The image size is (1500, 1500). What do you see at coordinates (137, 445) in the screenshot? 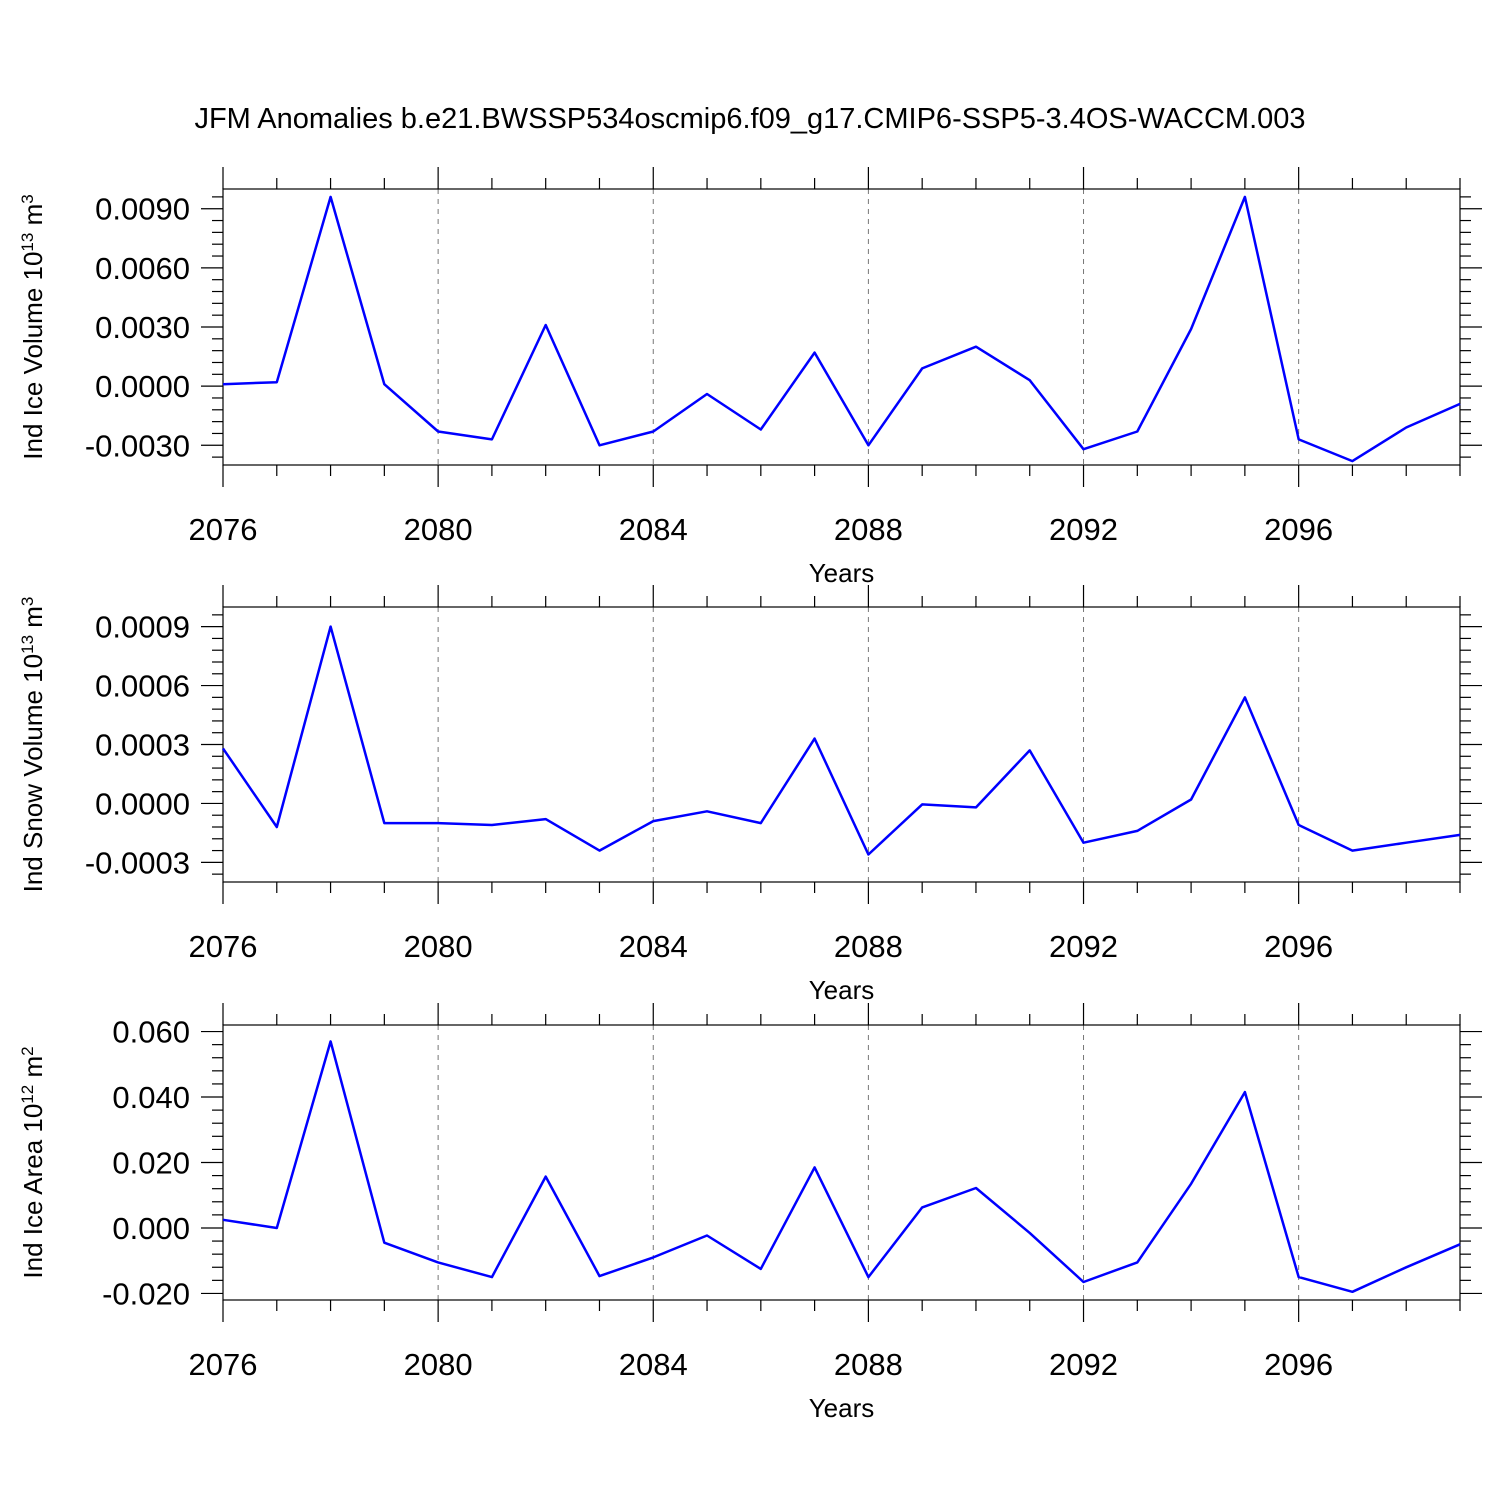
I see `y-tick-label: -0.0030` at bounding box center [137, 445].